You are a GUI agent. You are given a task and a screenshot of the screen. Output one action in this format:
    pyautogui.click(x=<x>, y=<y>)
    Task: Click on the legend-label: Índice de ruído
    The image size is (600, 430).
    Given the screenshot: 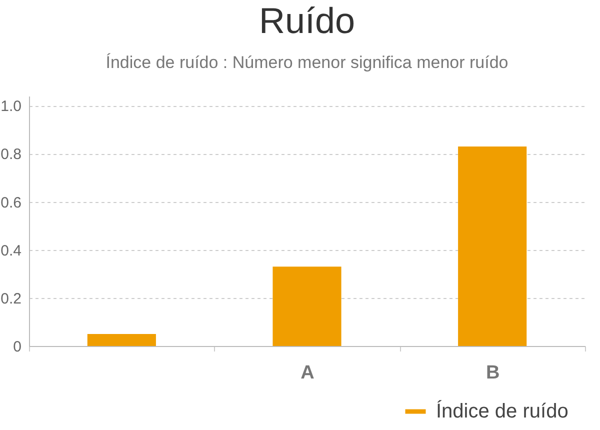 What is the action you would take?
    pyautogui.click(x=502, y=411)
    